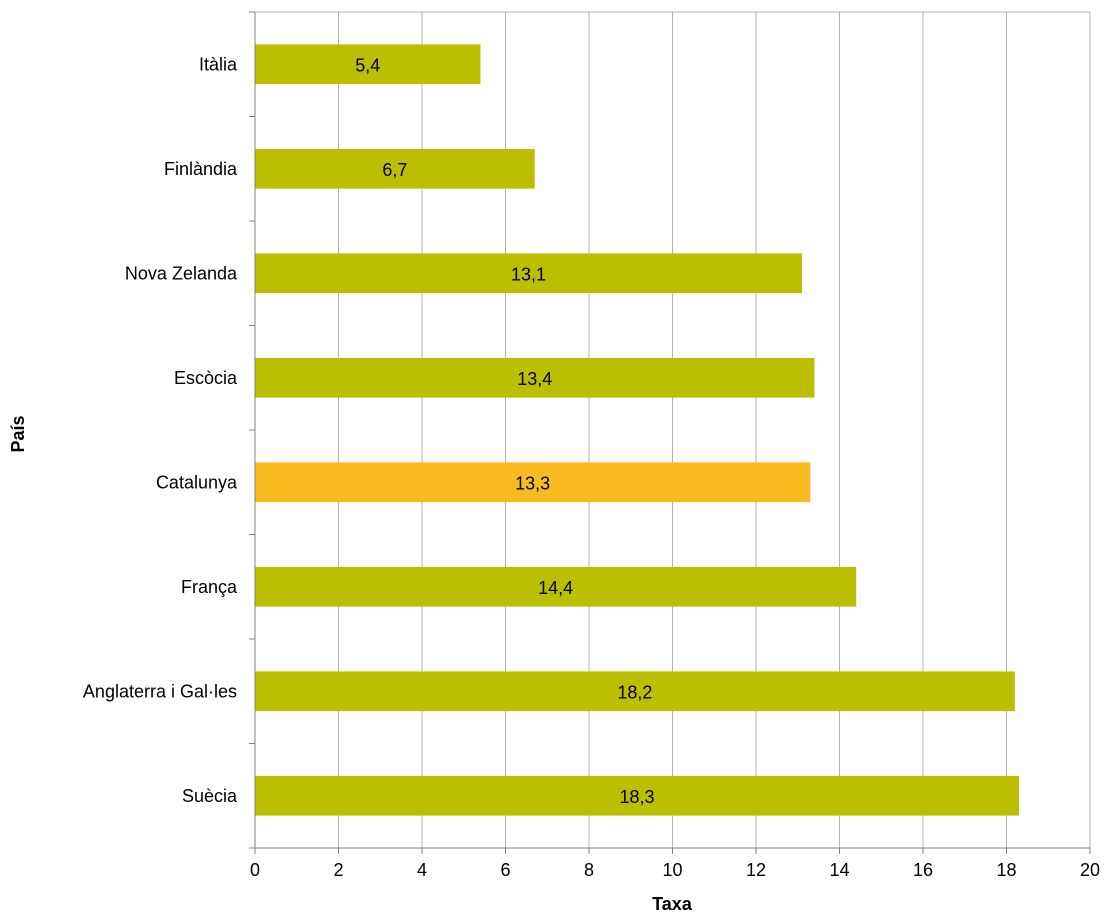 The width and height of the screenshot is (1109, 918). I want to click on y-category-label: Escòcia, so click(206, 378).